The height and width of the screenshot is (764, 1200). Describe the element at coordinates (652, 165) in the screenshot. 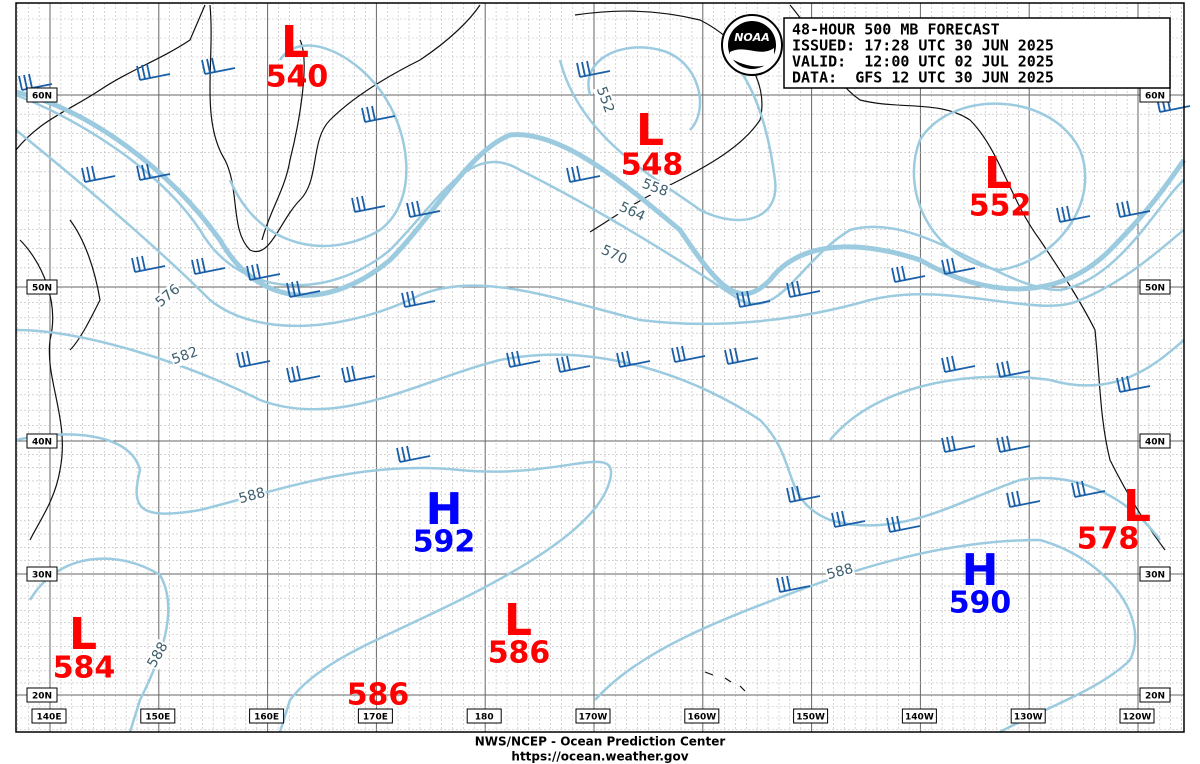

I see `center-value: 548` at that location.